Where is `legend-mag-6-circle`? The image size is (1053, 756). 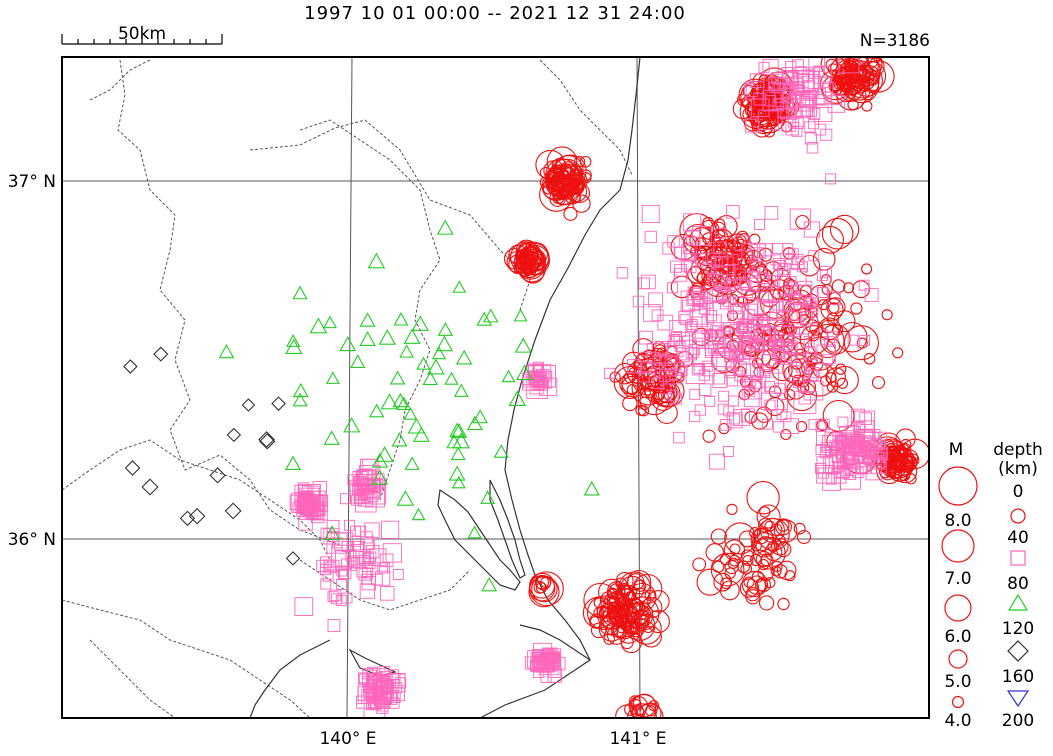 legend-mag-6-circle is located at coordinates (958, 608).